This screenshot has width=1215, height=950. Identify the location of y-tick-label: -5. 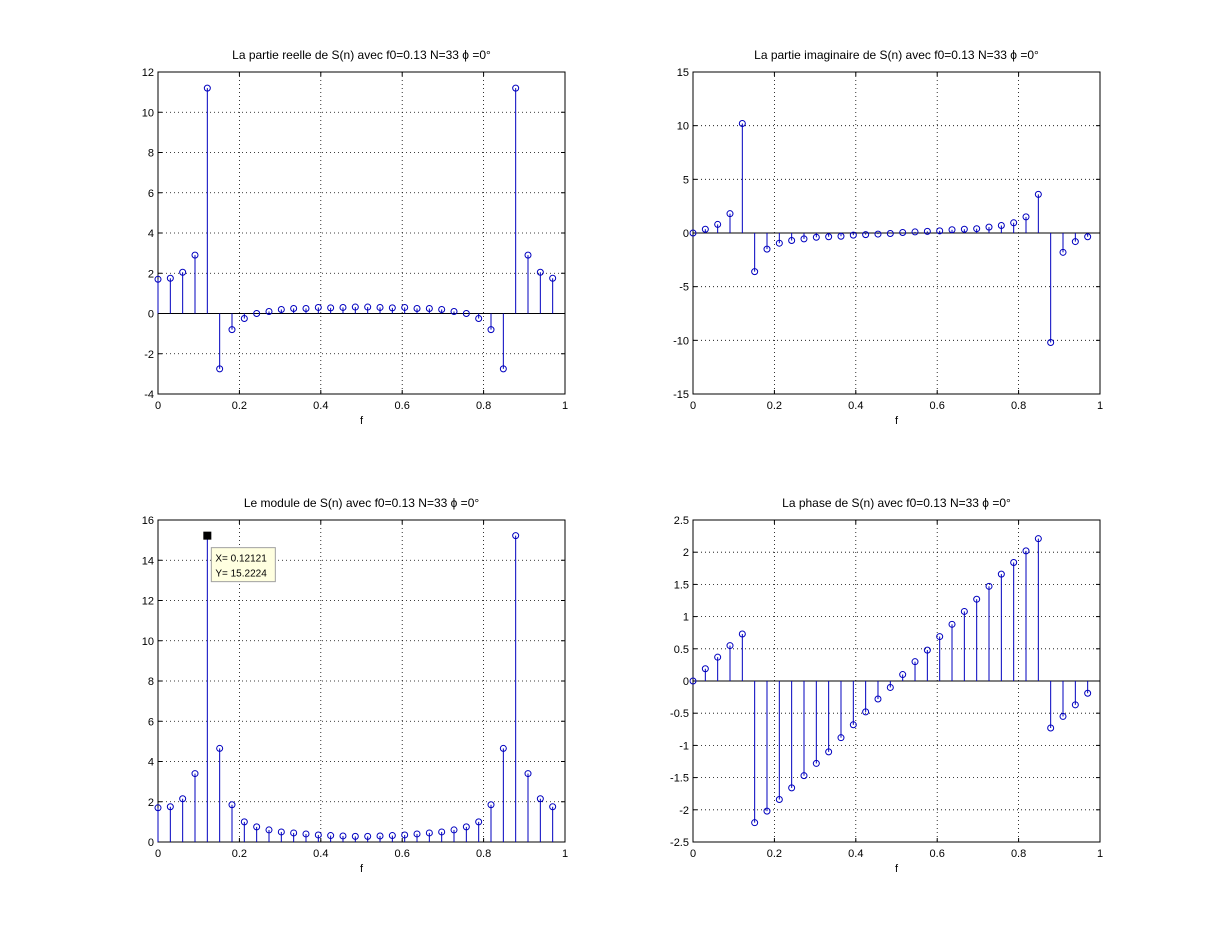
(684, 288).